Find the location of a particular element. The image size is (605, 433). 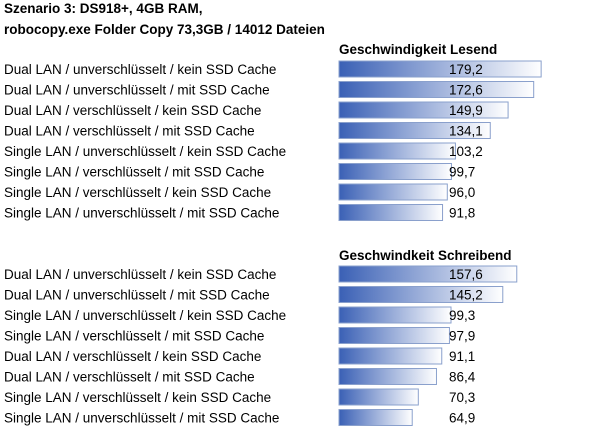

value-label: 99,3 is located at coordinates (462, 315).